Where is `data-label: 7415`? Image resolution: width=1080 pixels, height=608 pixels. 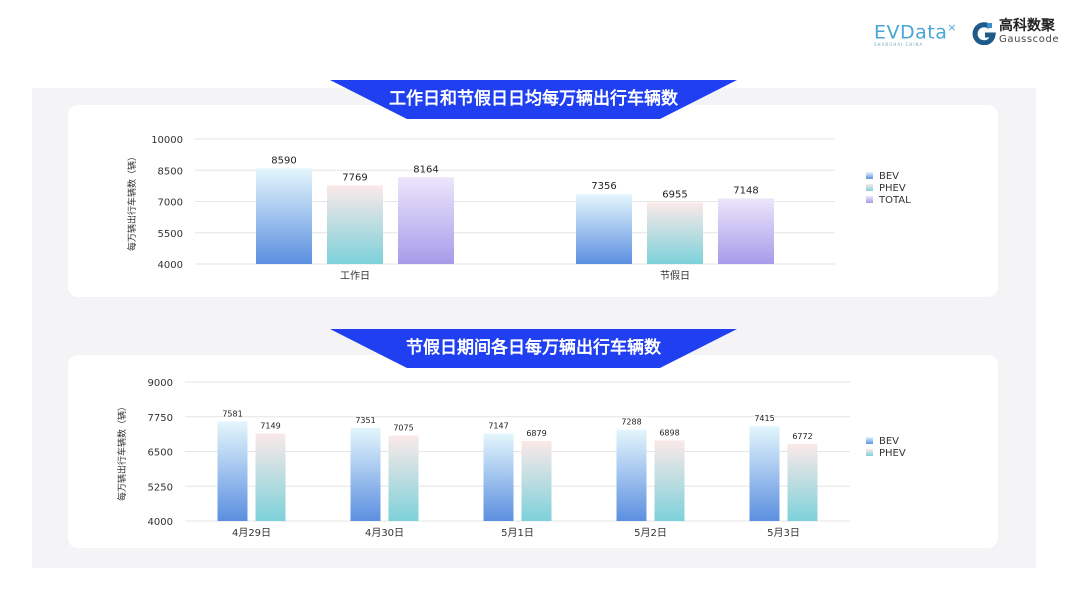
data-label: 7415 is located at coordinates (764, 418).